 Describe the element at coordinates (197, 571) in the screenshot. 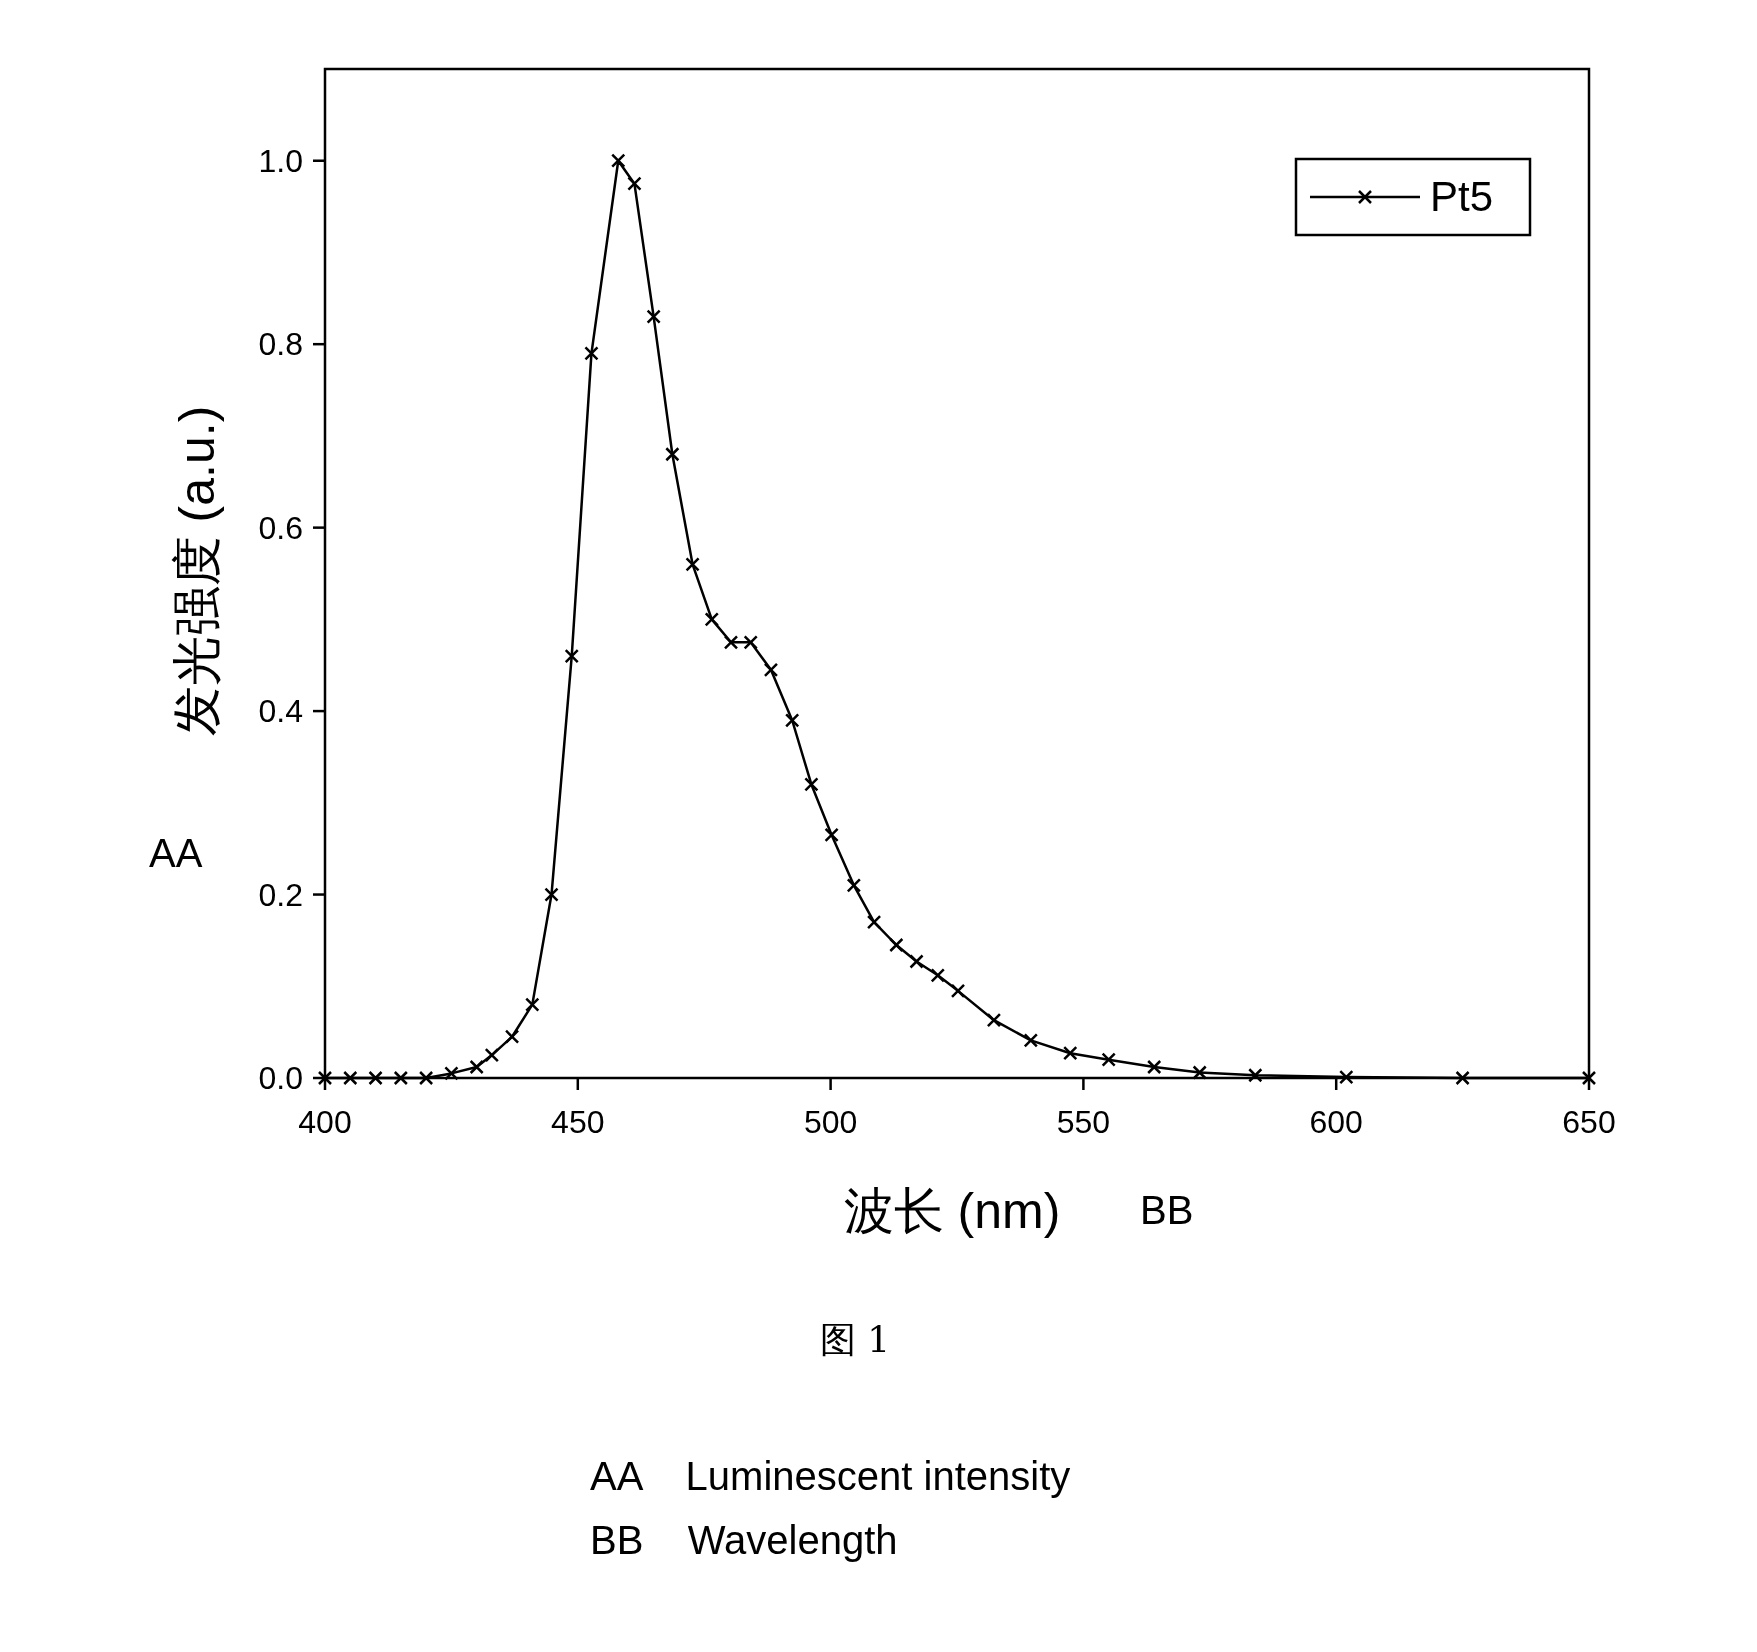

I see `y-axis-title: 发光强度 (a.u.)` at that location.